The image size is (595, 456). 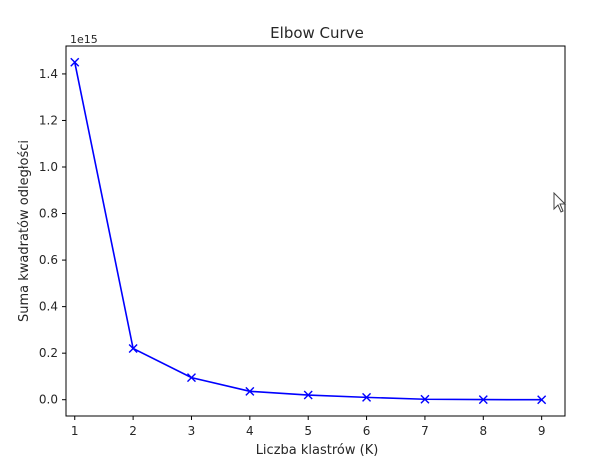 I want to click on y-tick-label: 1.2, so click(x=48, y=120).